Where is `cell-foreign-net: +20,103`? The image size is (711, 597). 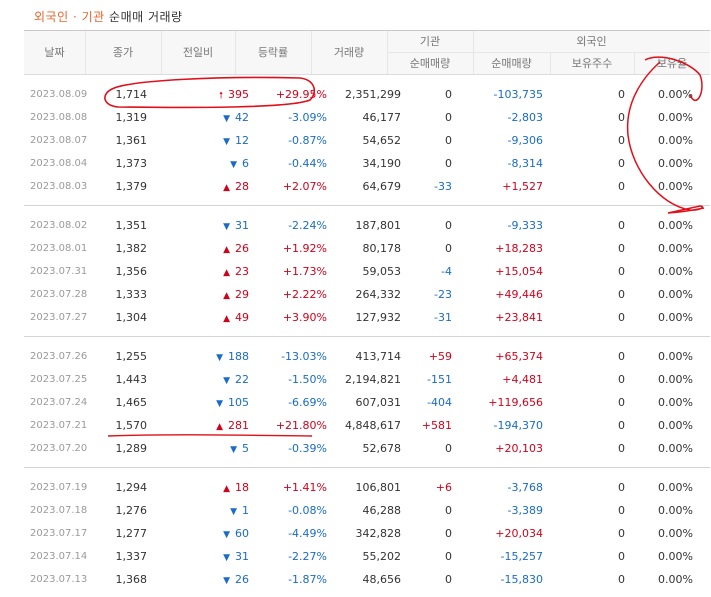 cell-foreign-net: +20,103 is located at coordinates (519, 448).